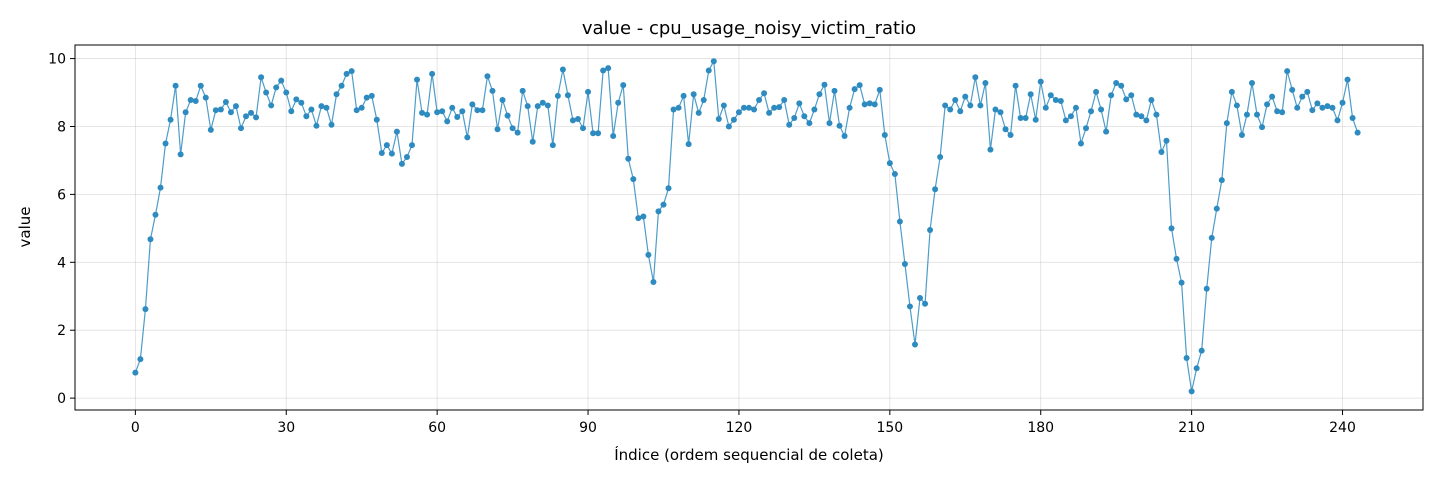 Image resolution: width=1440 pixels, height=480 pixels. What do you see at coordinates (135, 428) in the screenshot?
I see `x-tick-label: 0` at bounding box center [135, 428].